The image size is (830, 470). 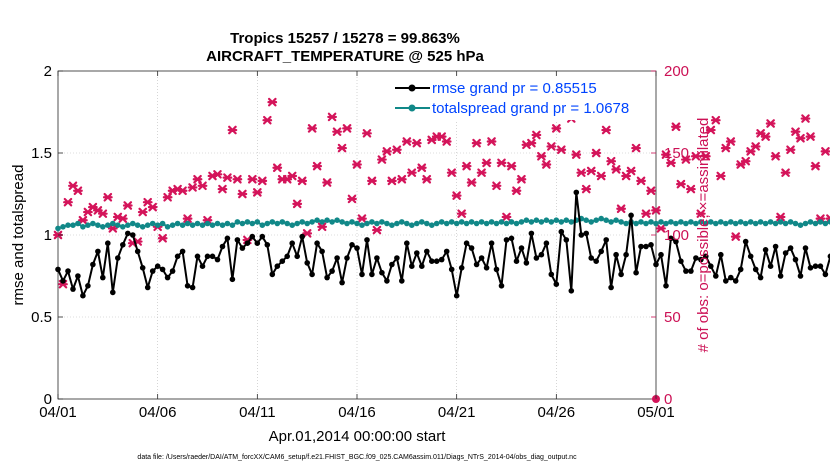 What do you see at coordinates (345, 56) in the screenshot?
I see `chart-title-line2: AIRCRAFT_TEMPERATURE @ 525 hPa` at bounding box center [345, 56].